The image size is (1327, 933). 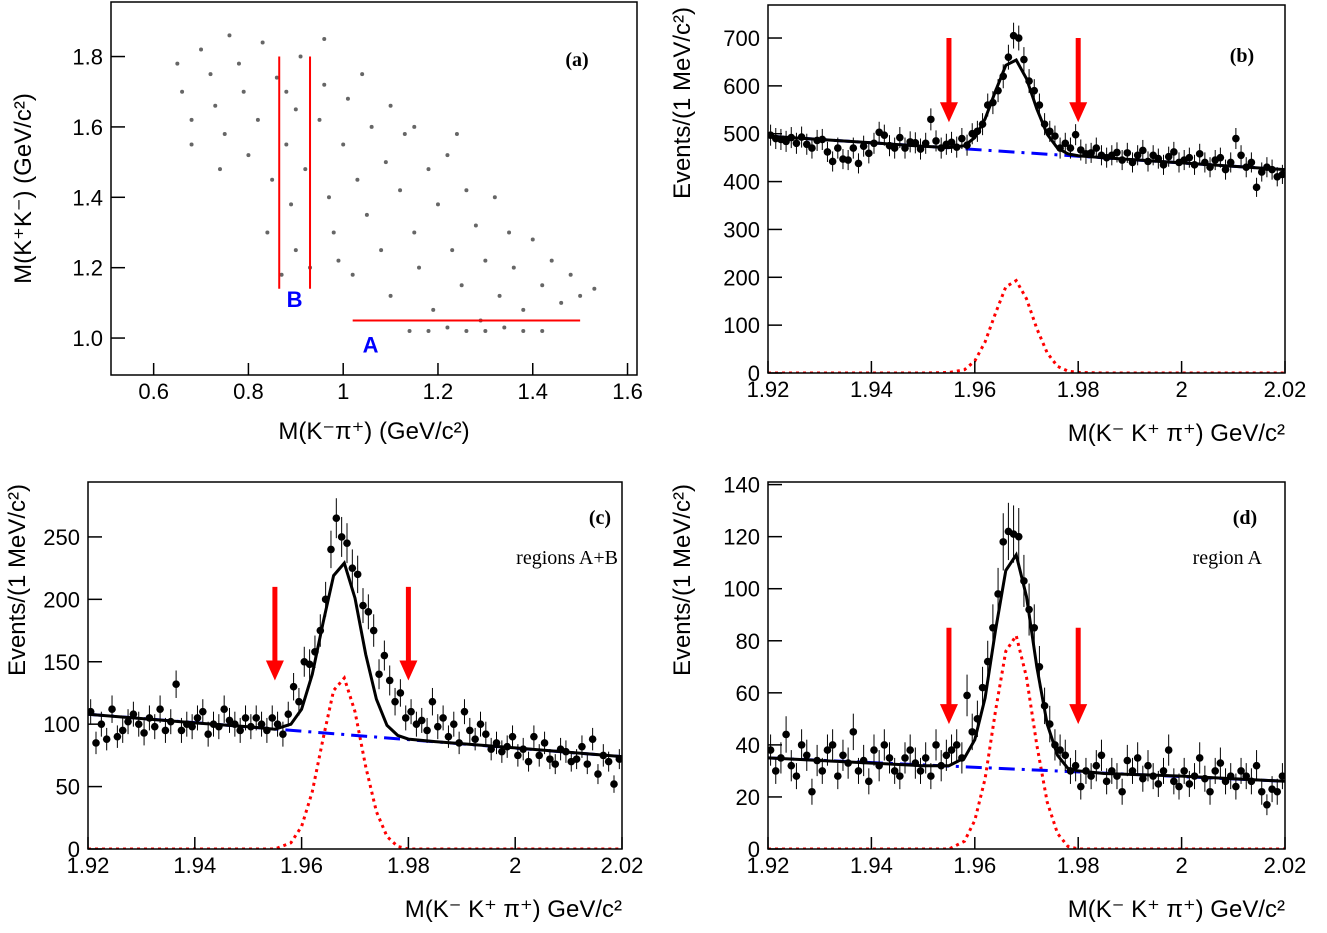 What do you see at coordinates (61, 537) in the screenshot?
I see `y-tick-label: 250` at bounding box center [61, 537].